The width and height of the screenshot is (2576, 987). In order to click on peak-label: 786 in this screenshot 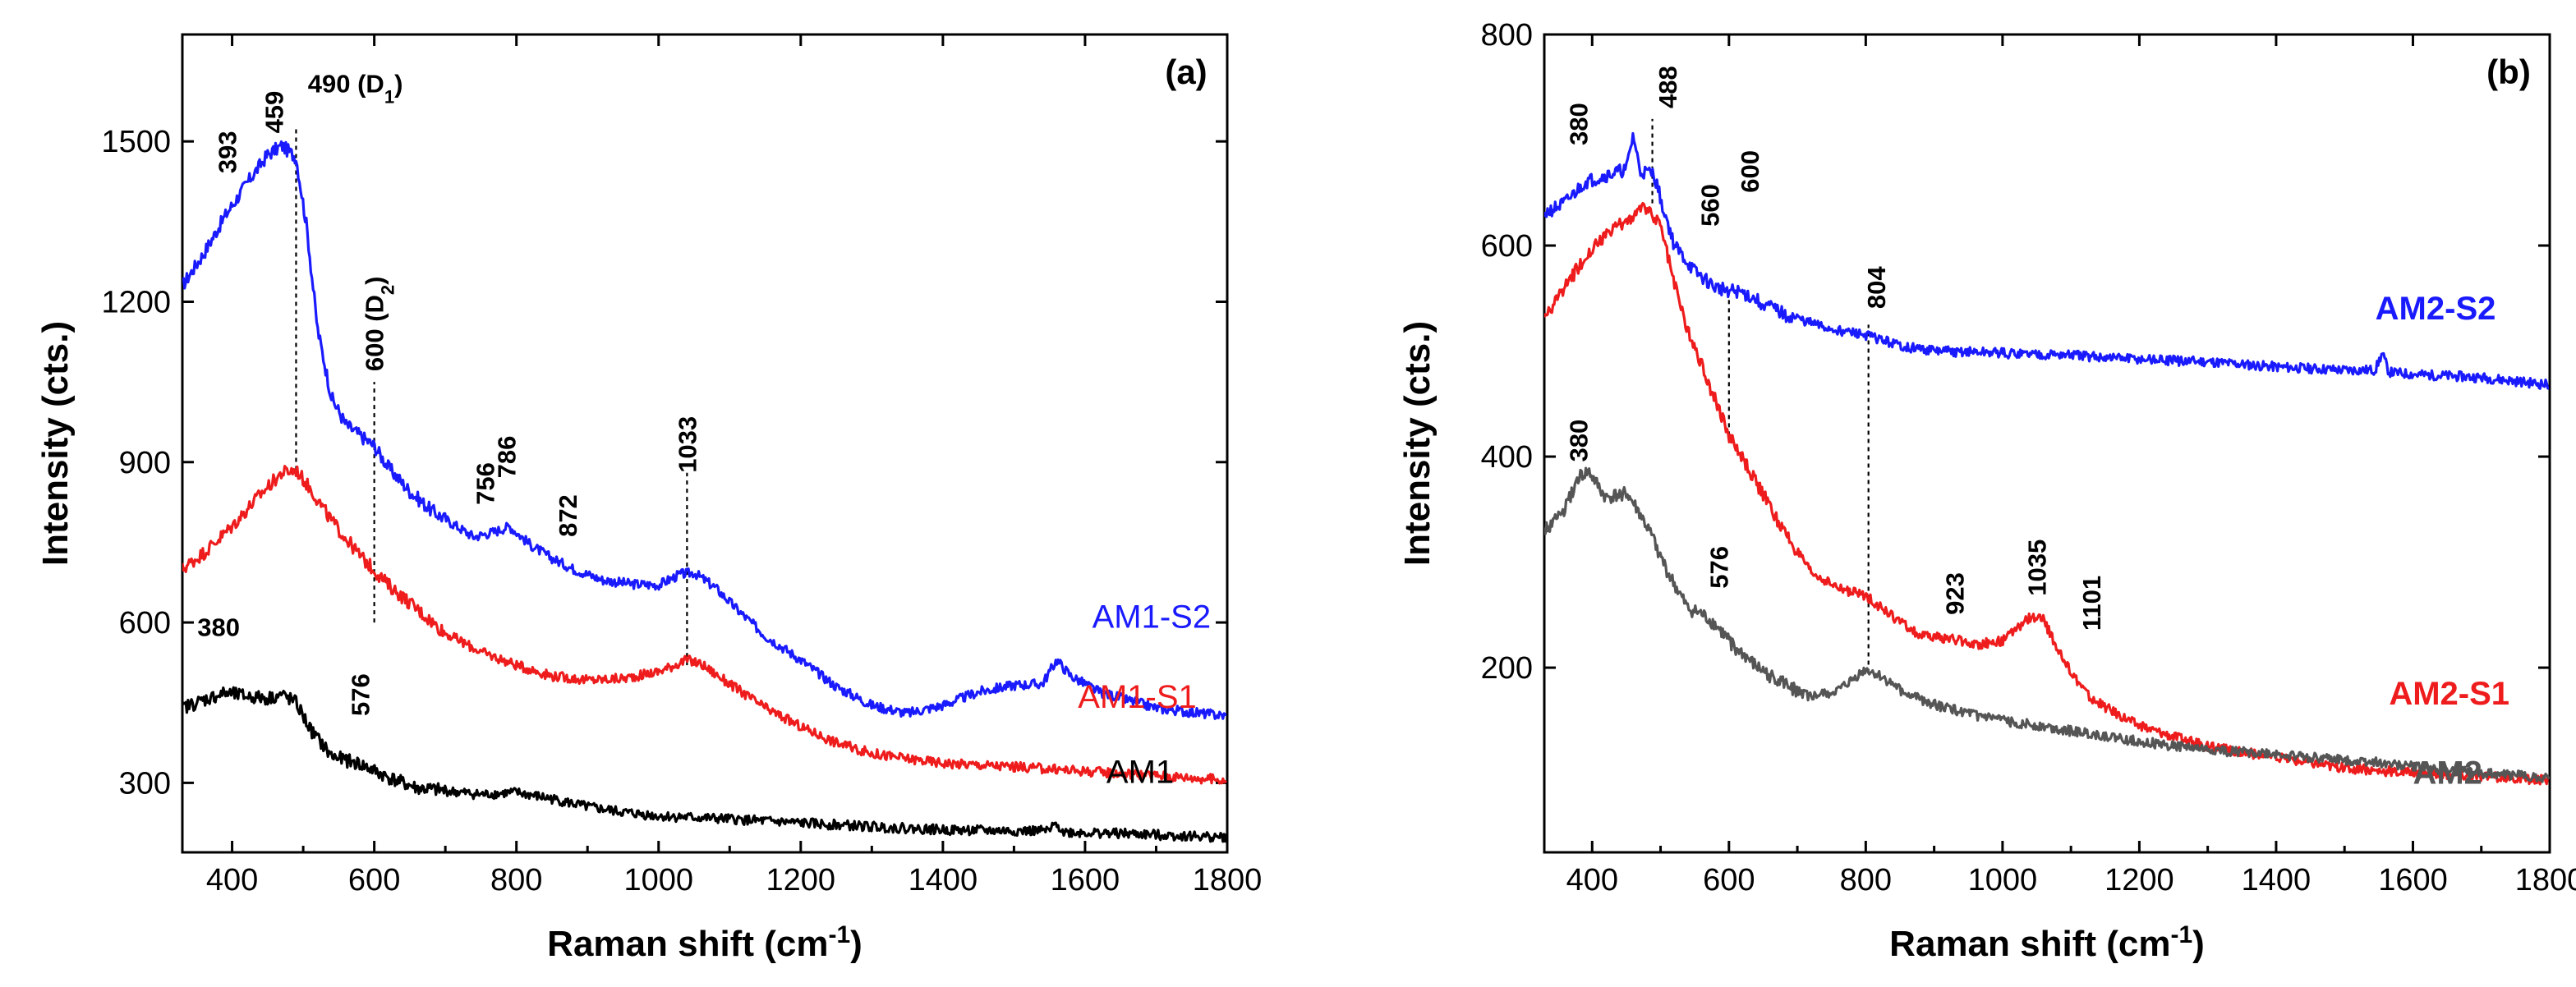, I will do `click(507, 458)`.